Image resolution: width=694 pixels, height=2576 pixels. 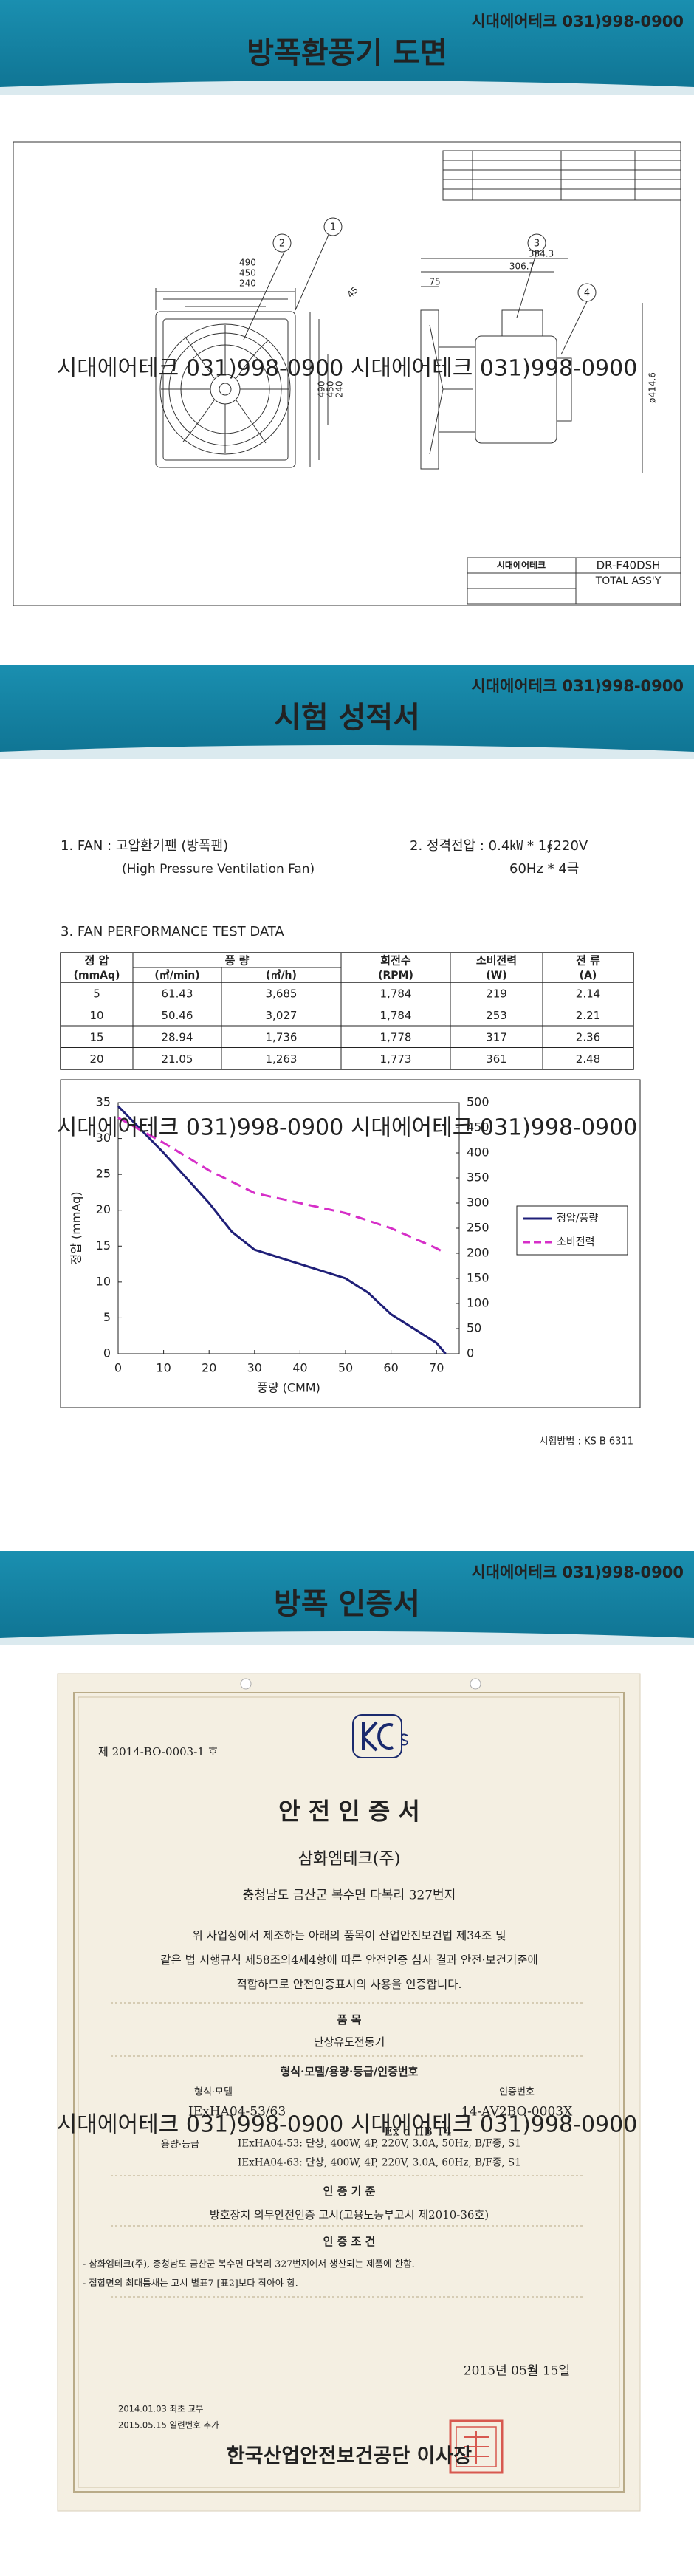 I want to click on y2-tick-label: 150, so click(x=478, y=1278).